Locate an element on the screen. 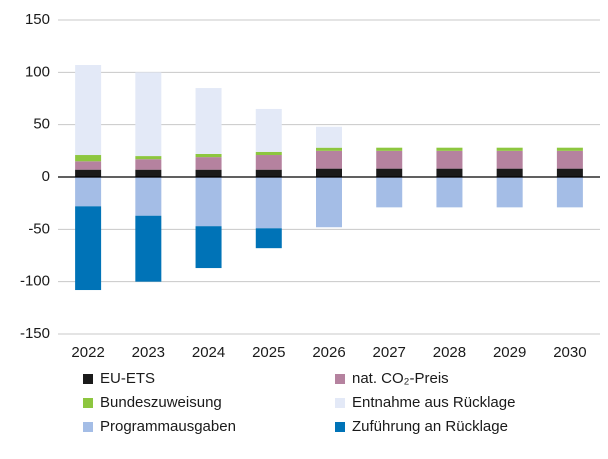  y-tick-label: 150 is located at coordinates (37, 19).